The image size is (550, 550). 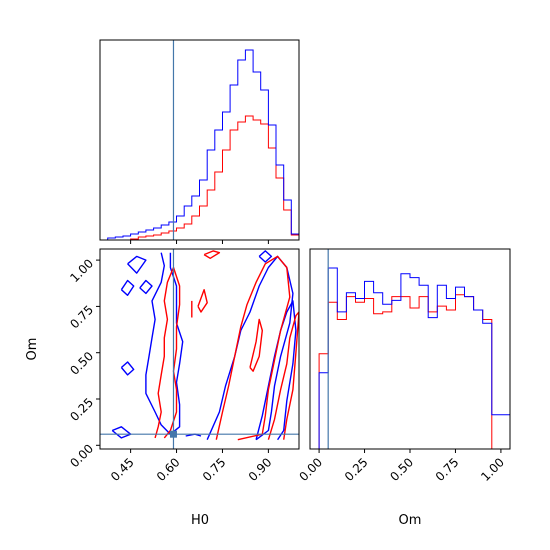 What do you see at coordinates (200, 520) in the screenshot?
I see `h0-axis-title: H0` at bounding box center [200, 520].